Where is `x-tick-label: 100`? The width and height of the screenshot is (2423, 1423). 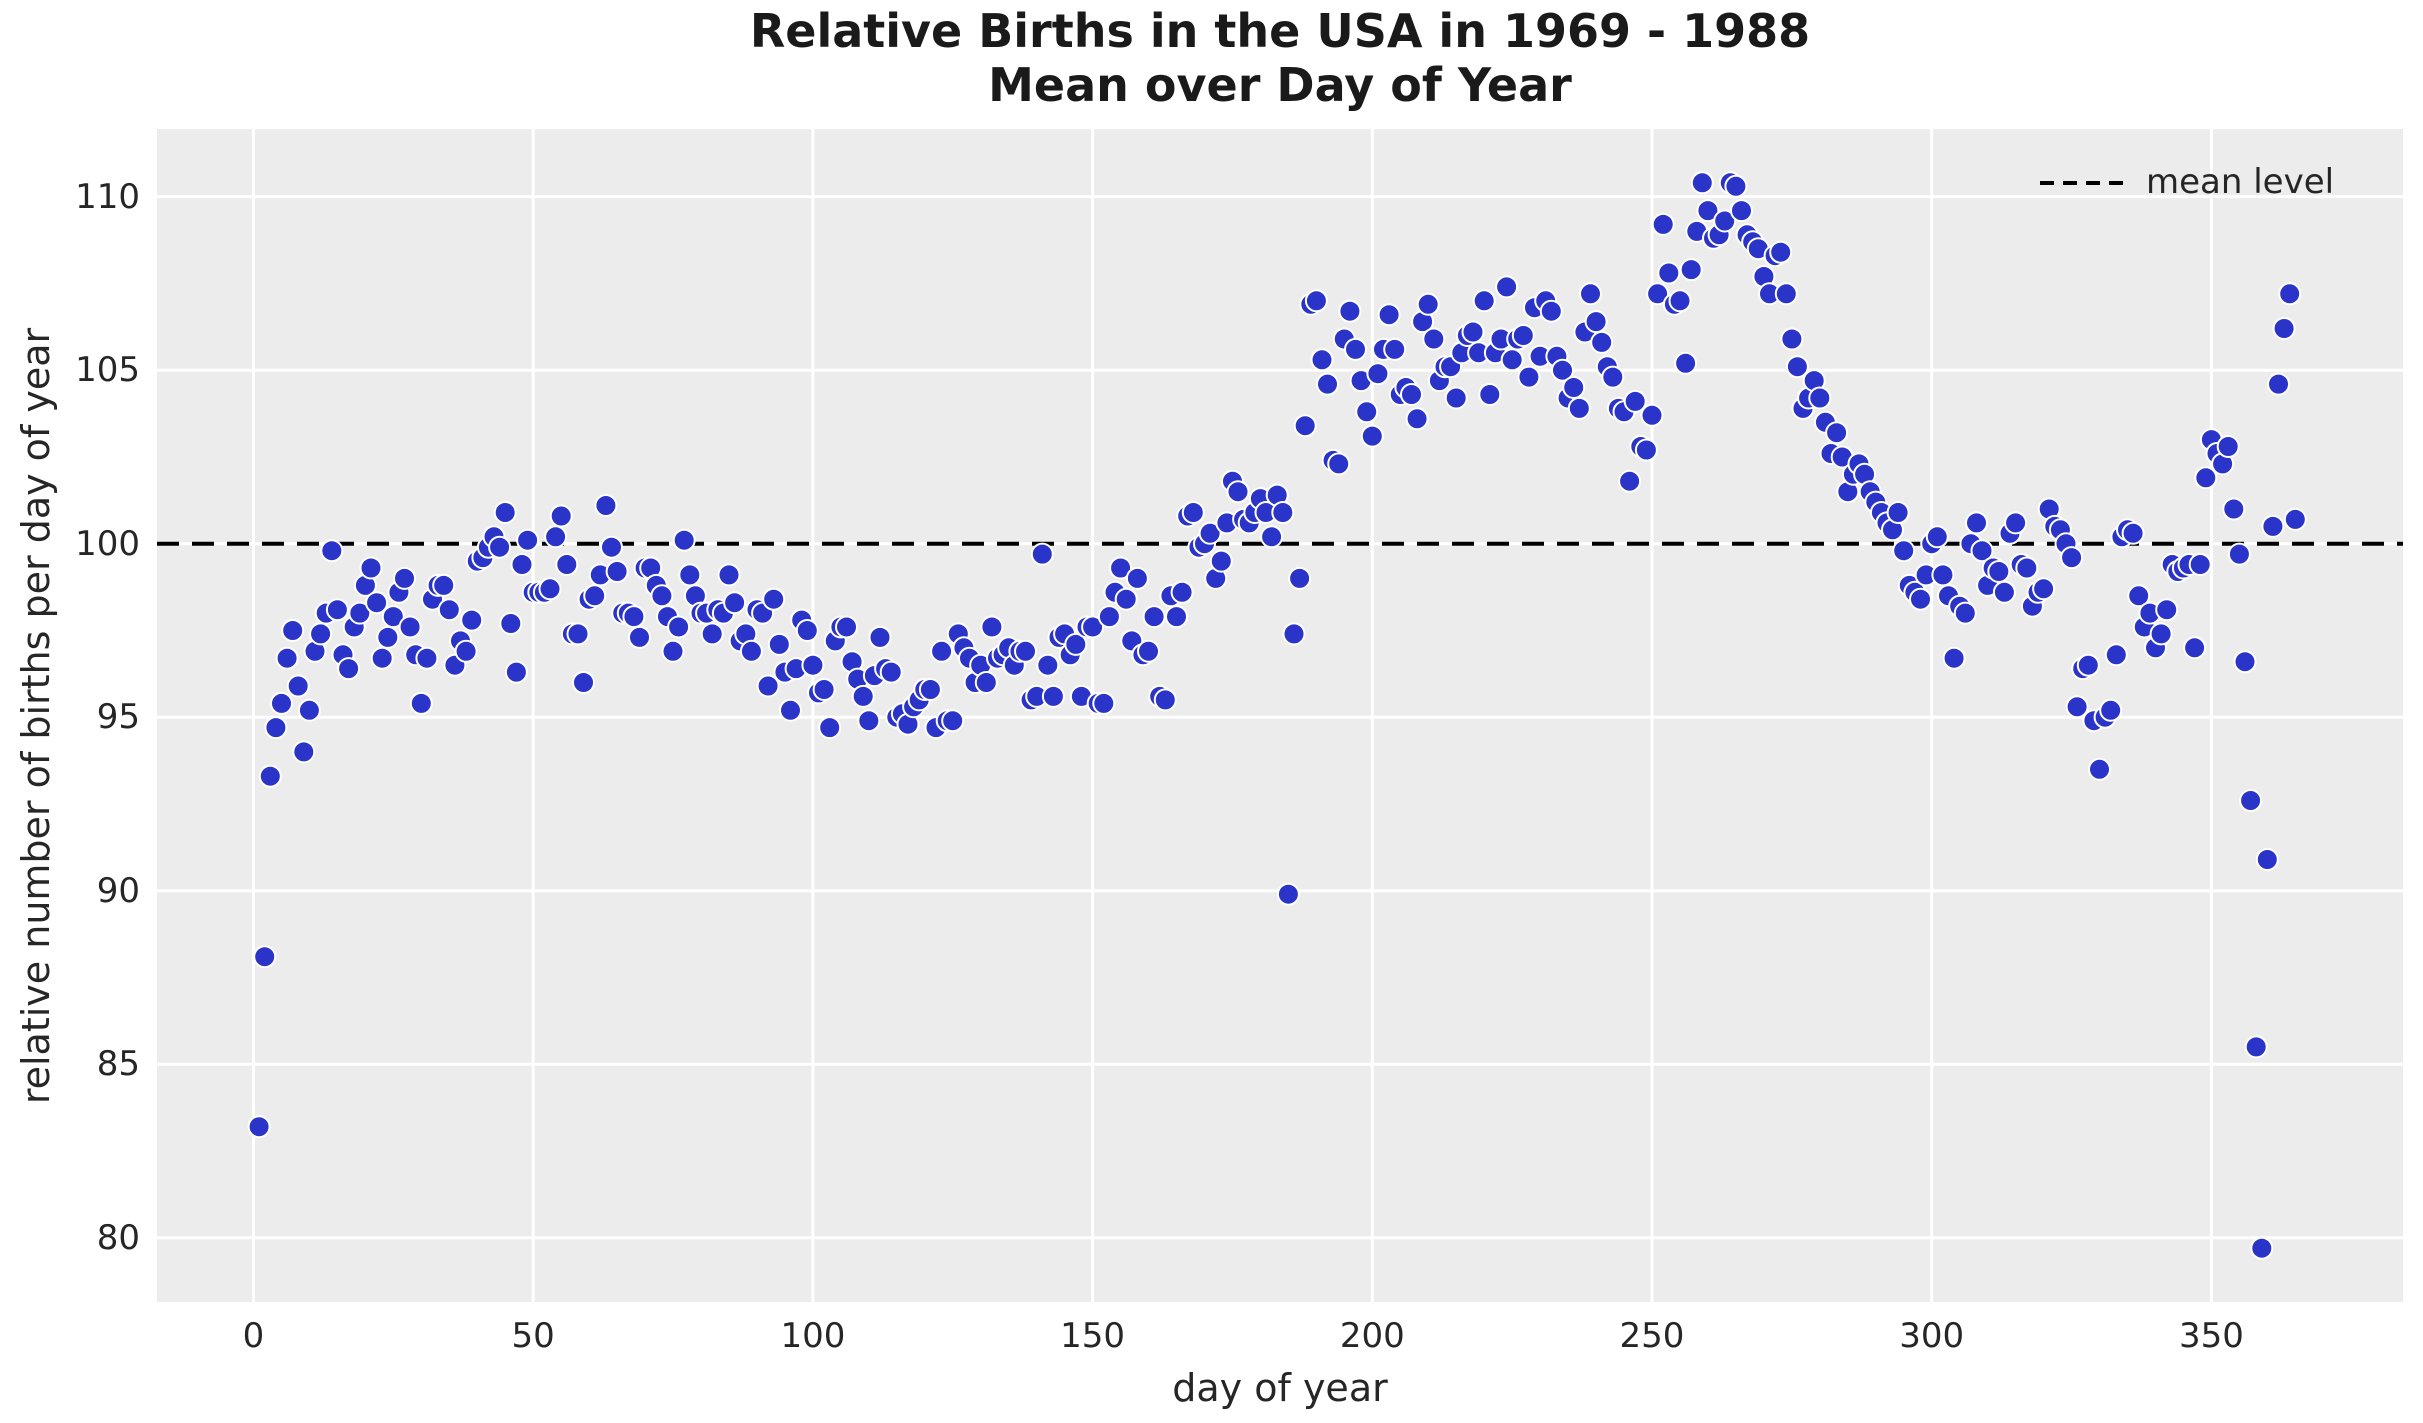 x-tick-label: 100 is located at coordinates (813, 1336).